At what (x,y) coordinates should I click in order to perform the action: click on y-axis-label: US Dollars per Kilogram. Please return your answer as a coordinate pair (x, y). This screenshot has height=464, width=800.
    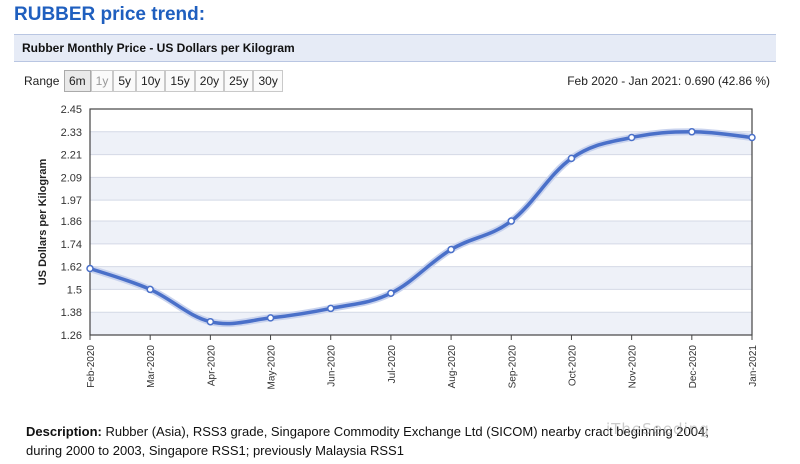
    Looking at the image, I should click on (43, 222).